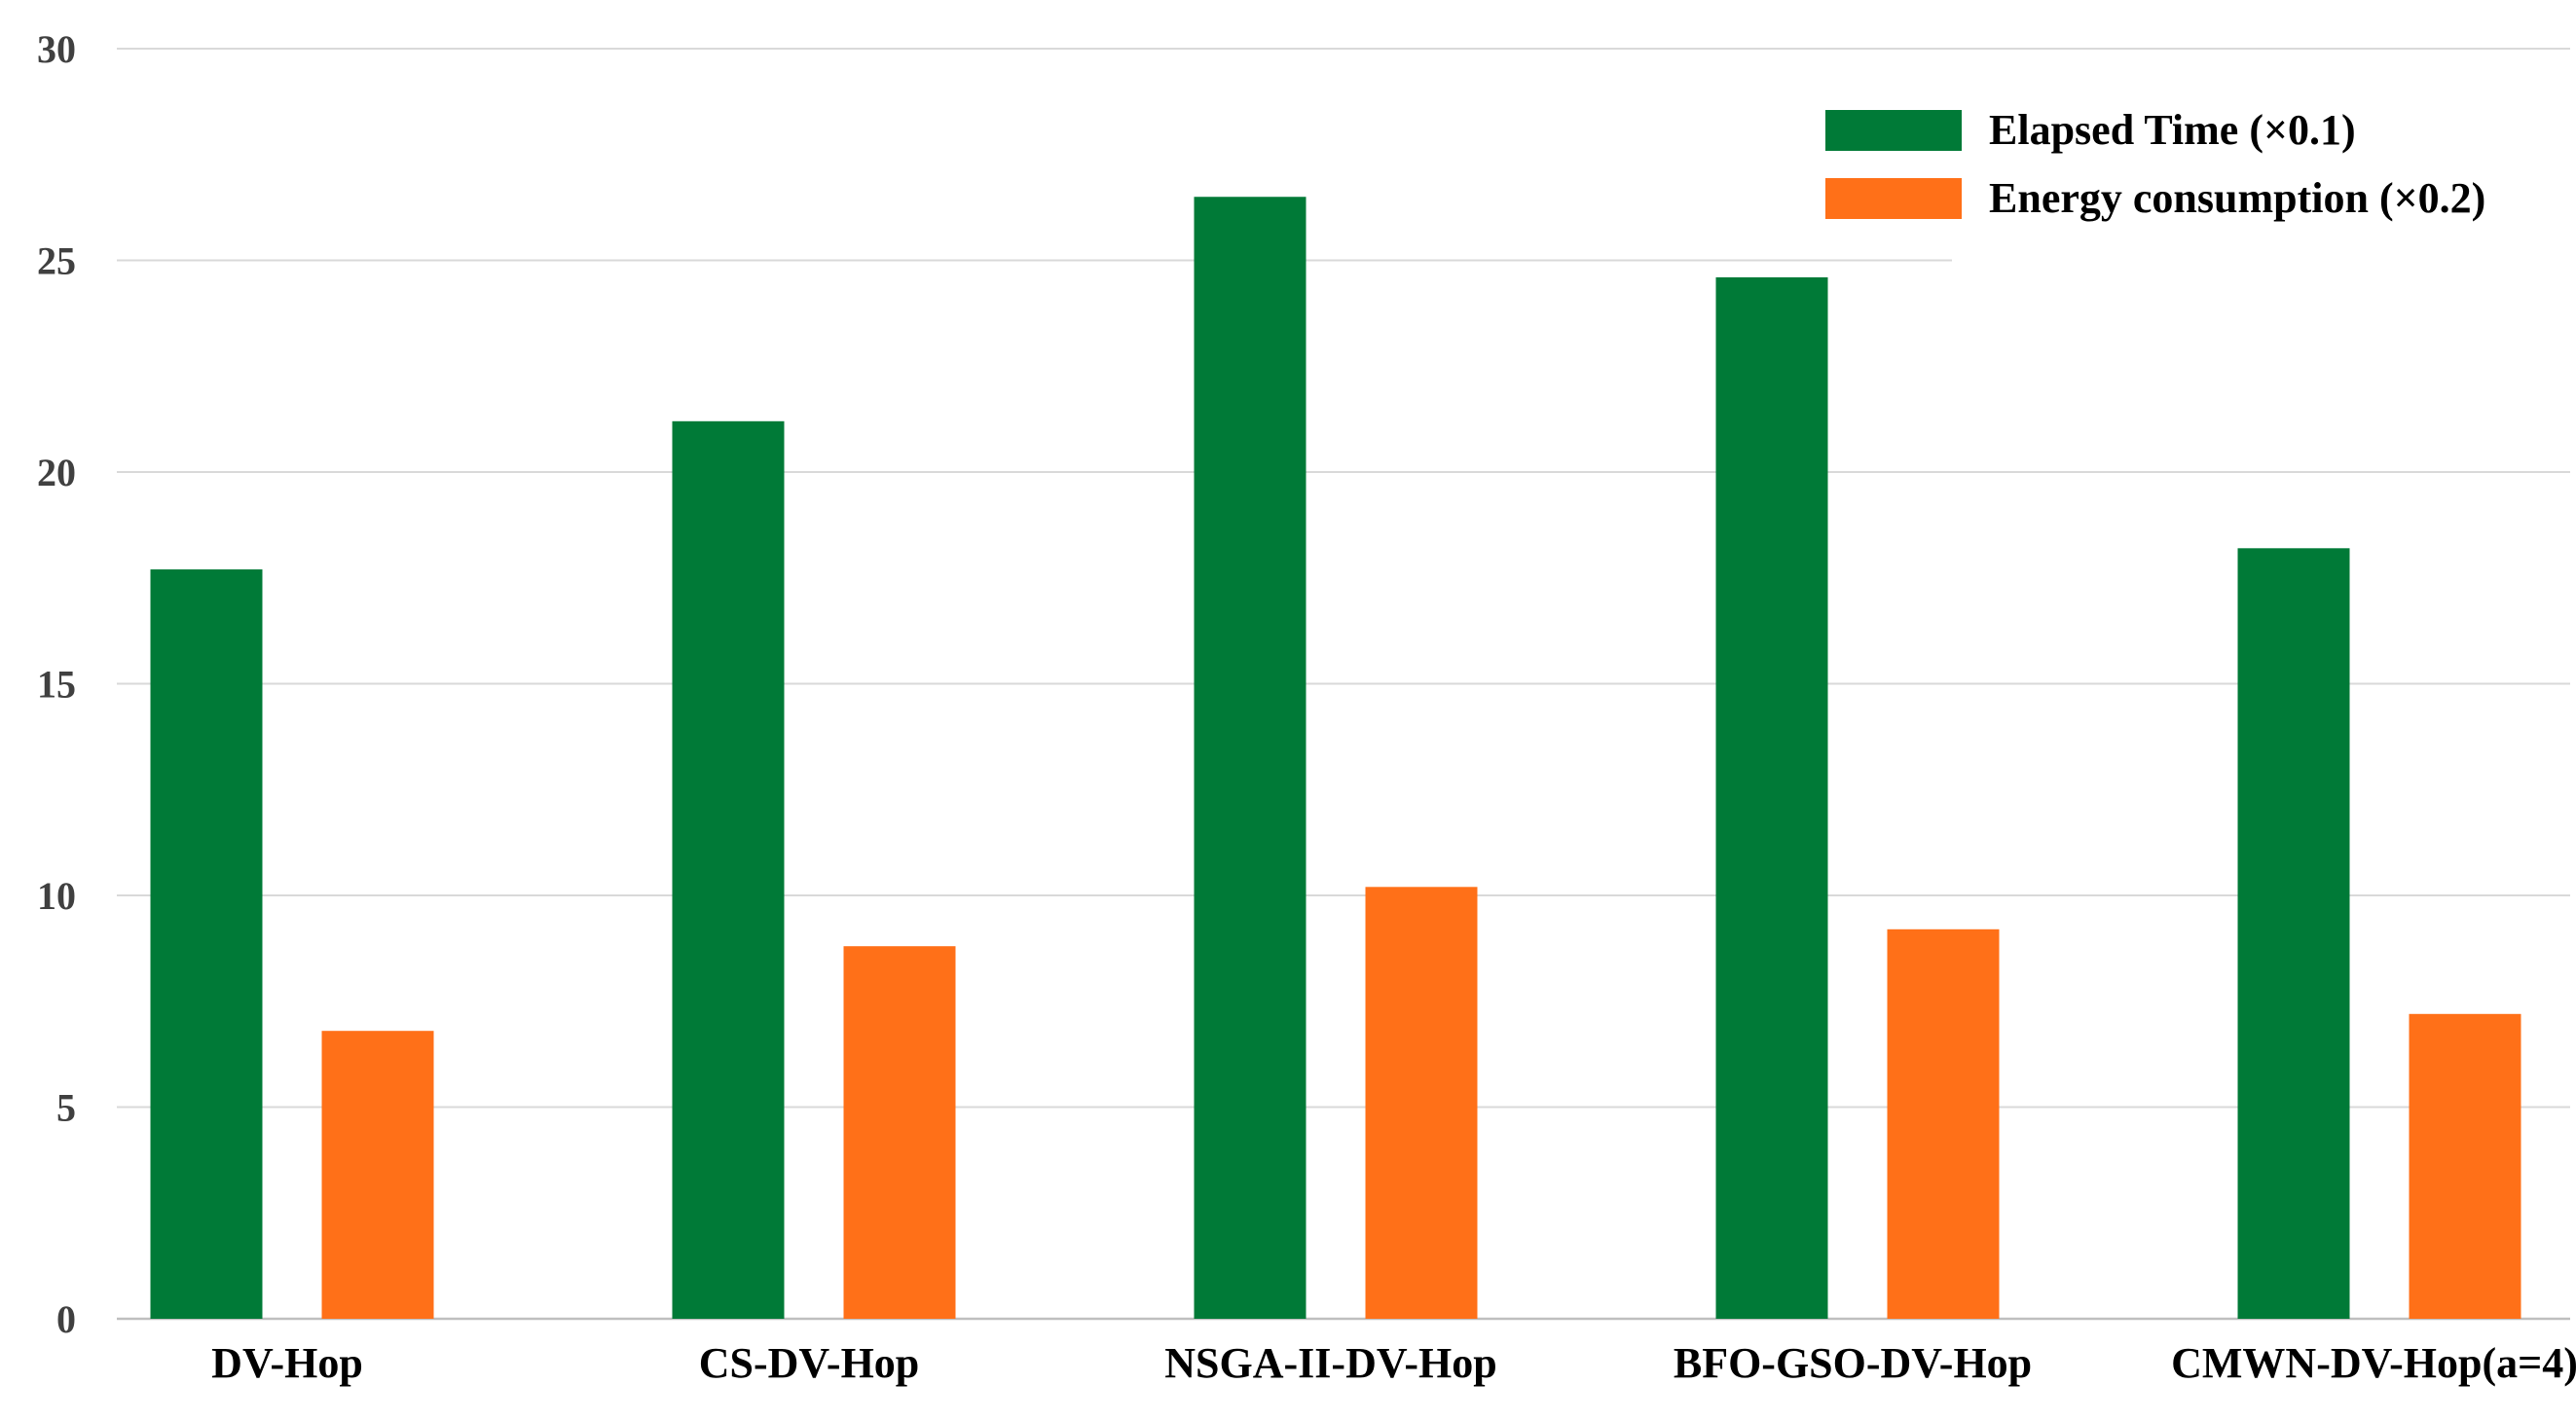 This screenshot has height=1420, width=2576. I want to click on legend-swatch-energy-consumption, so click(1893, 199).